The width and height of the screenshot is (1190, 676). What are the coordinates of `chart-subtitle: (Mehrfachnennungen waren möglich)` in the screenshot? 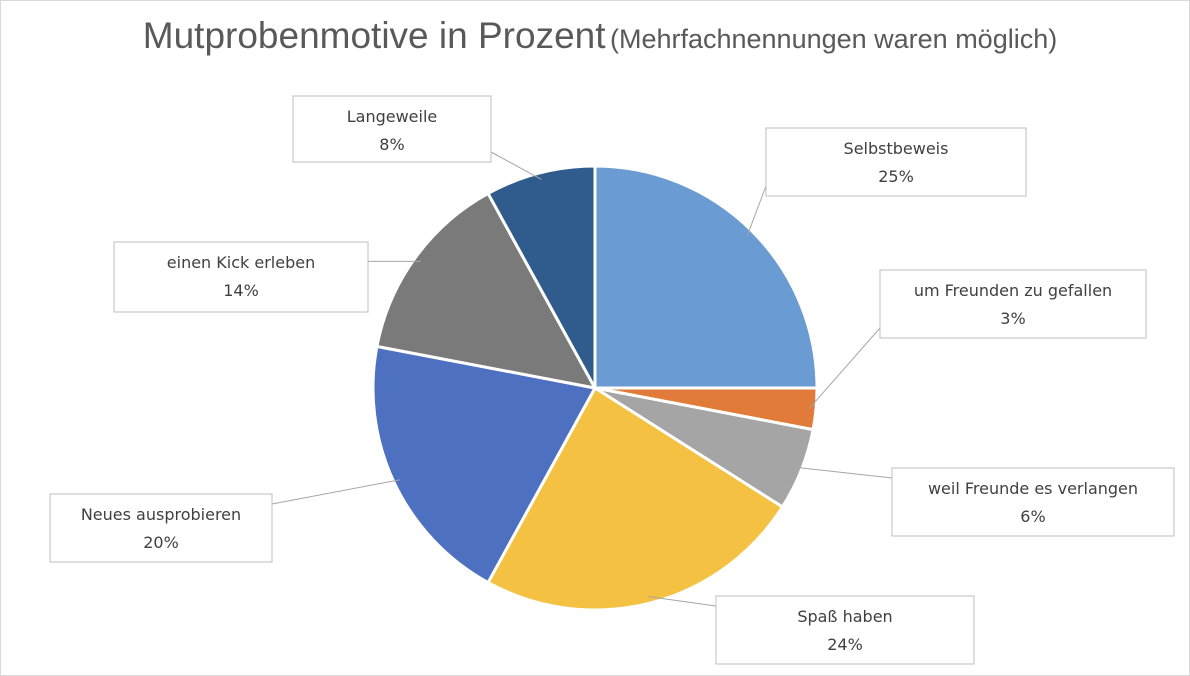 It's located at (833, 39).